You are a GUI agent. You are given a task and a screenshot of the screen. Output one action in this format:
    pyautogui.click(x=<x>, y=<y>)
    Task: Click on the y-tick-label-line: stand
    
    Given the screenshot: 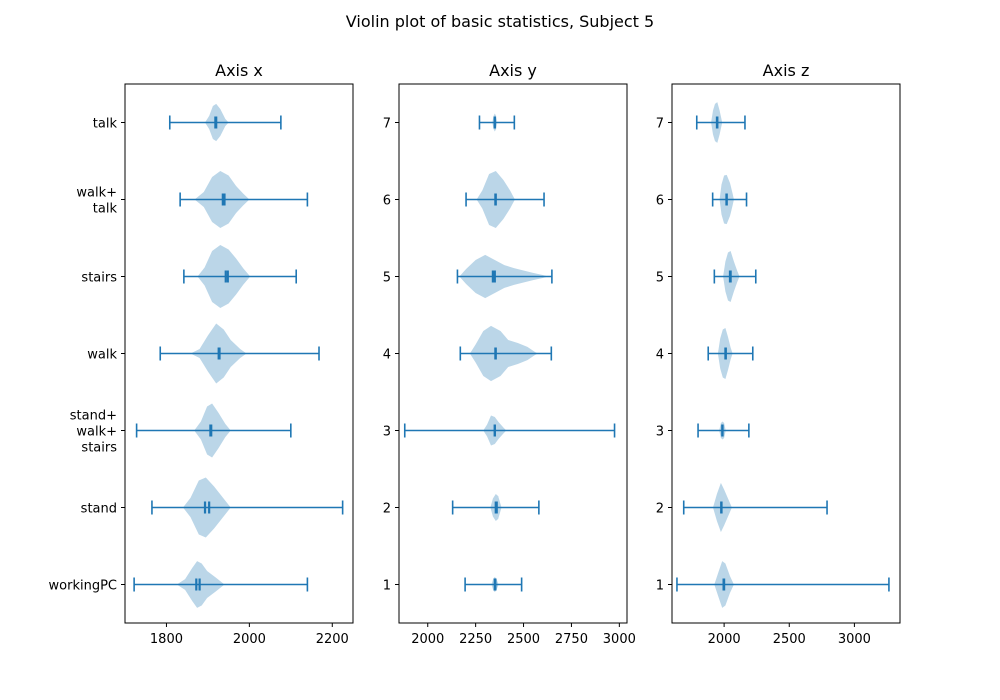 What is the action you would take?
    pyautogui.click(x=99, y=509)
    